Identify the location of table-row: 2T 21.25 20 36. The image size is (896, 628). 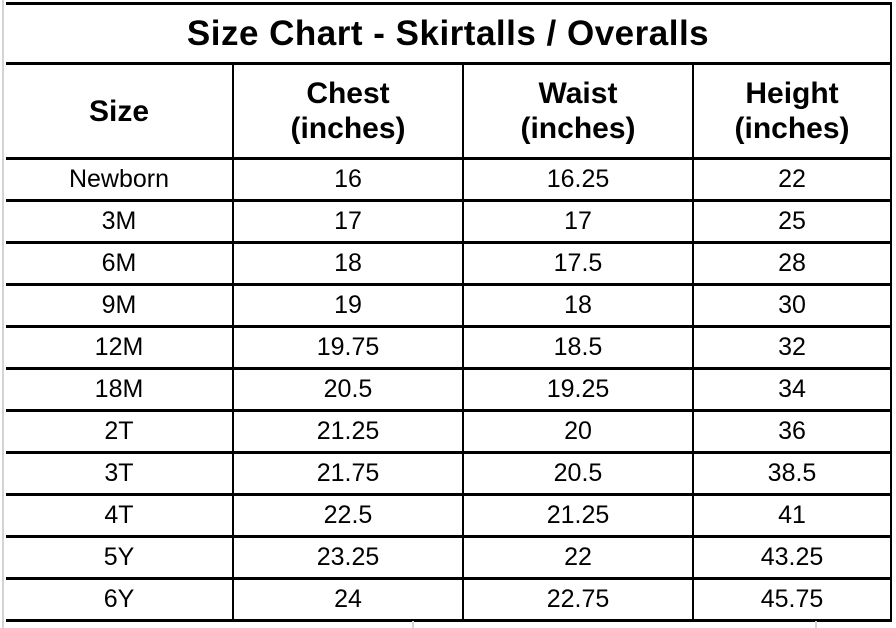
(449, 431).